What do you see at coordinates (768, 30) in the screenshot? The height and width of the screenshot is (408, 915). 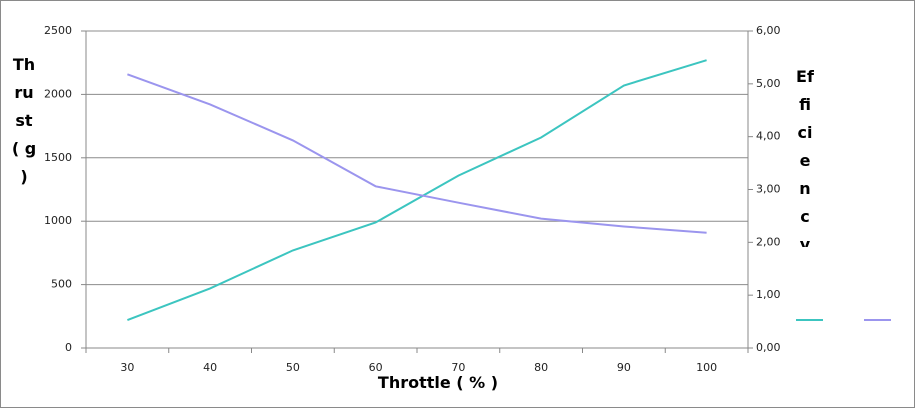 I see `y2-tick-label: 6,00` at bounding box center [768, 30].